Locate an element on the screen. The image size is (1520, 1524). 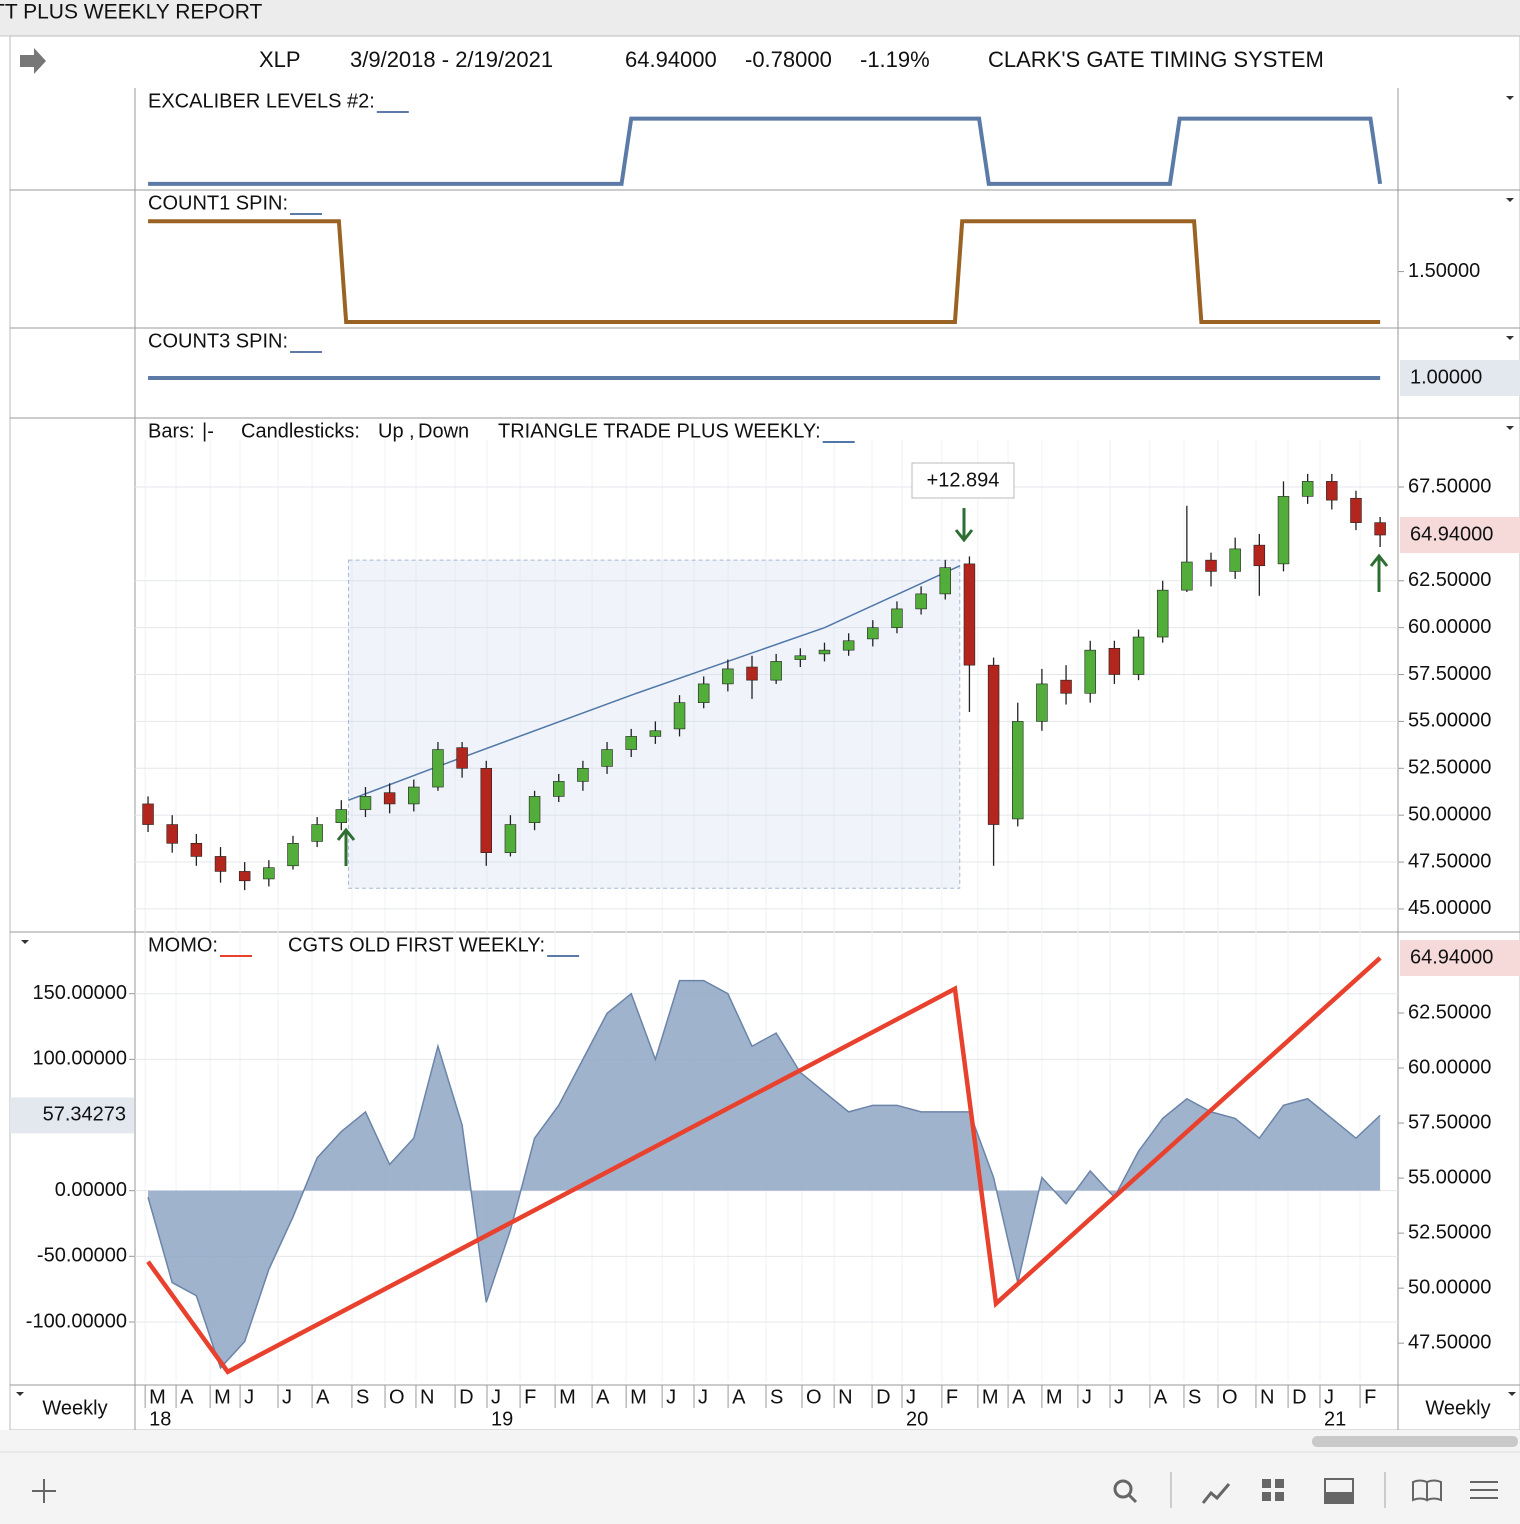
panel-label: COUNT3 SPIN: is located at coordinates (218, 341).